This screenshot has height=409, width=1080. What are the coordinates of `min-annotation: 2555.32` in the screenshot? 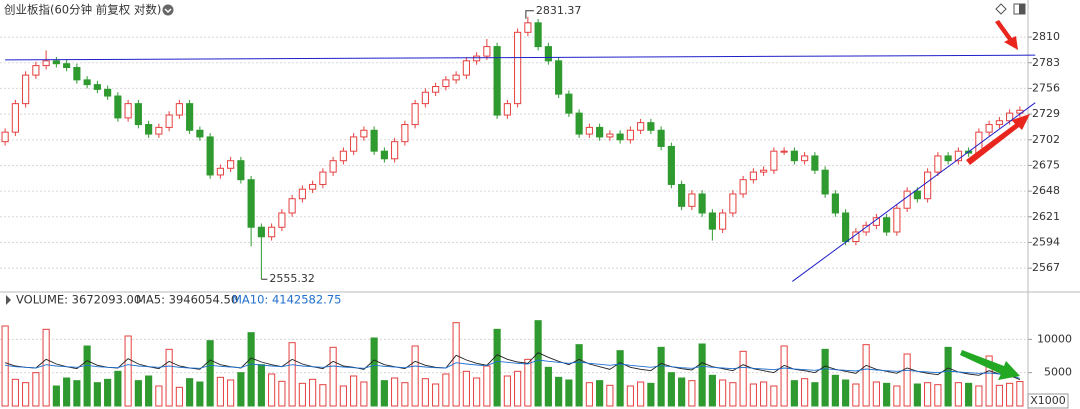 It's located at (292, 278).